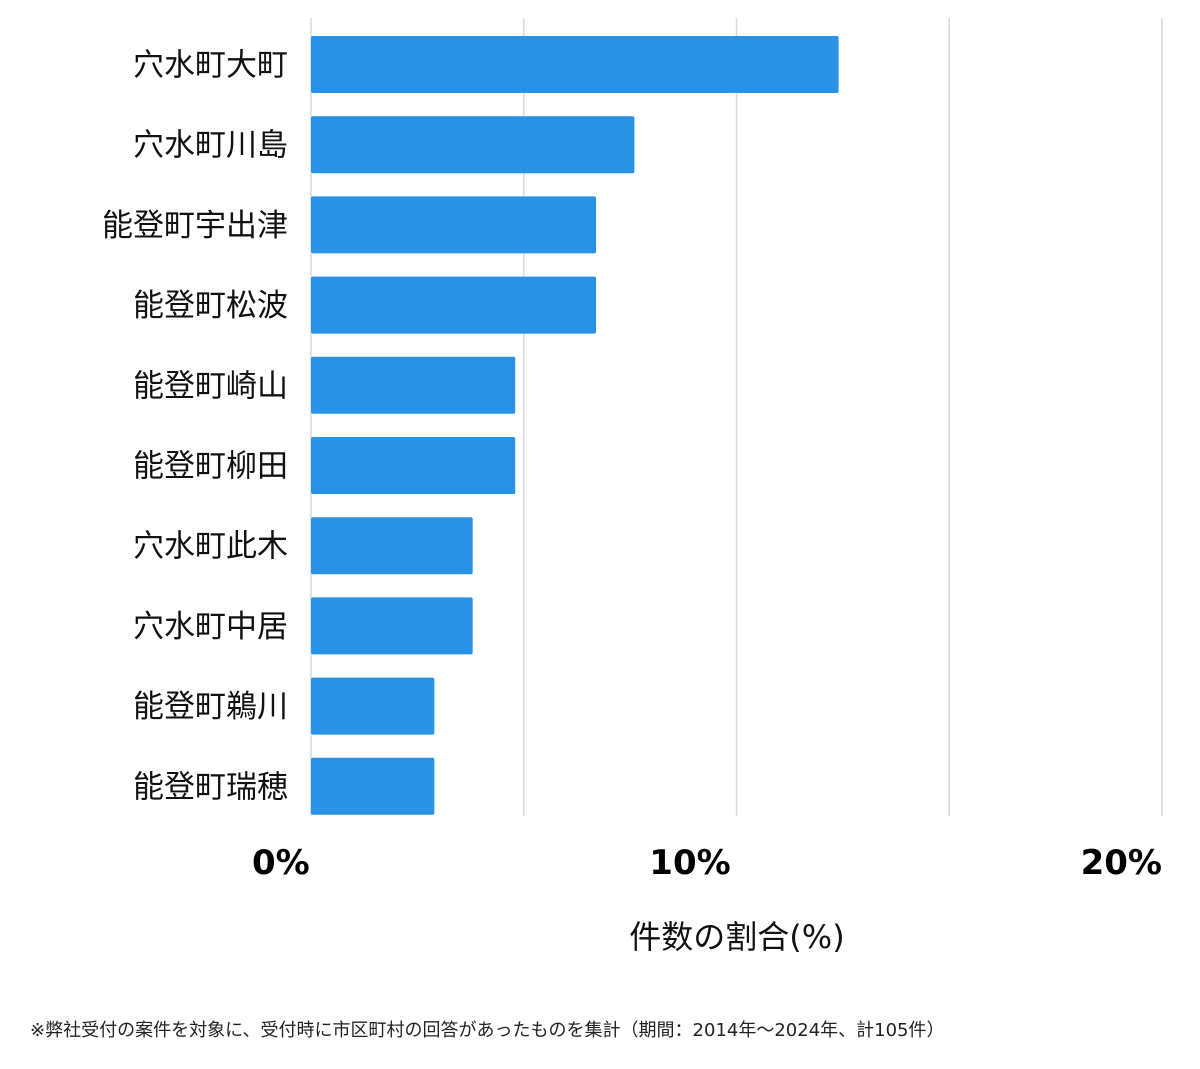 The height and width of the screenshot is (1069, 1200). What do you see at coordinates (210, 386) in the screenshot?
I see `category-label-5: 能登町崎山` at bounding box center [210, 386].